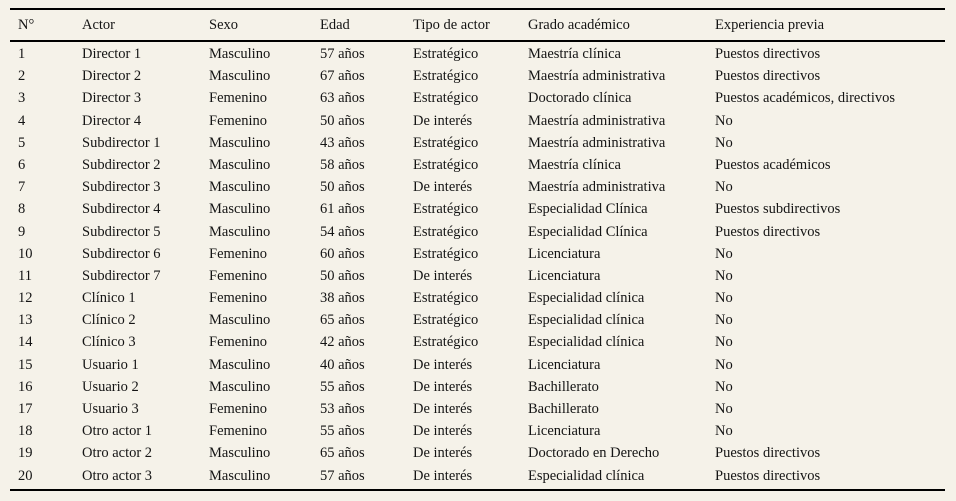 The height and width of the screenshot is (501, 956). I want to click on col-header-numero: N°, so click(42, 25).